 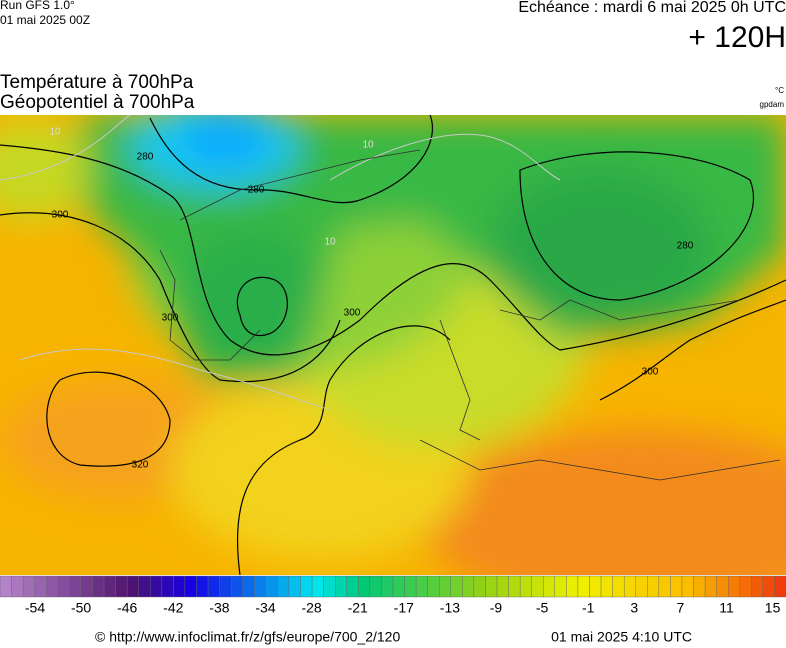 I want to click on colorbar-tick-label: -1, so click(x=588, y=608).